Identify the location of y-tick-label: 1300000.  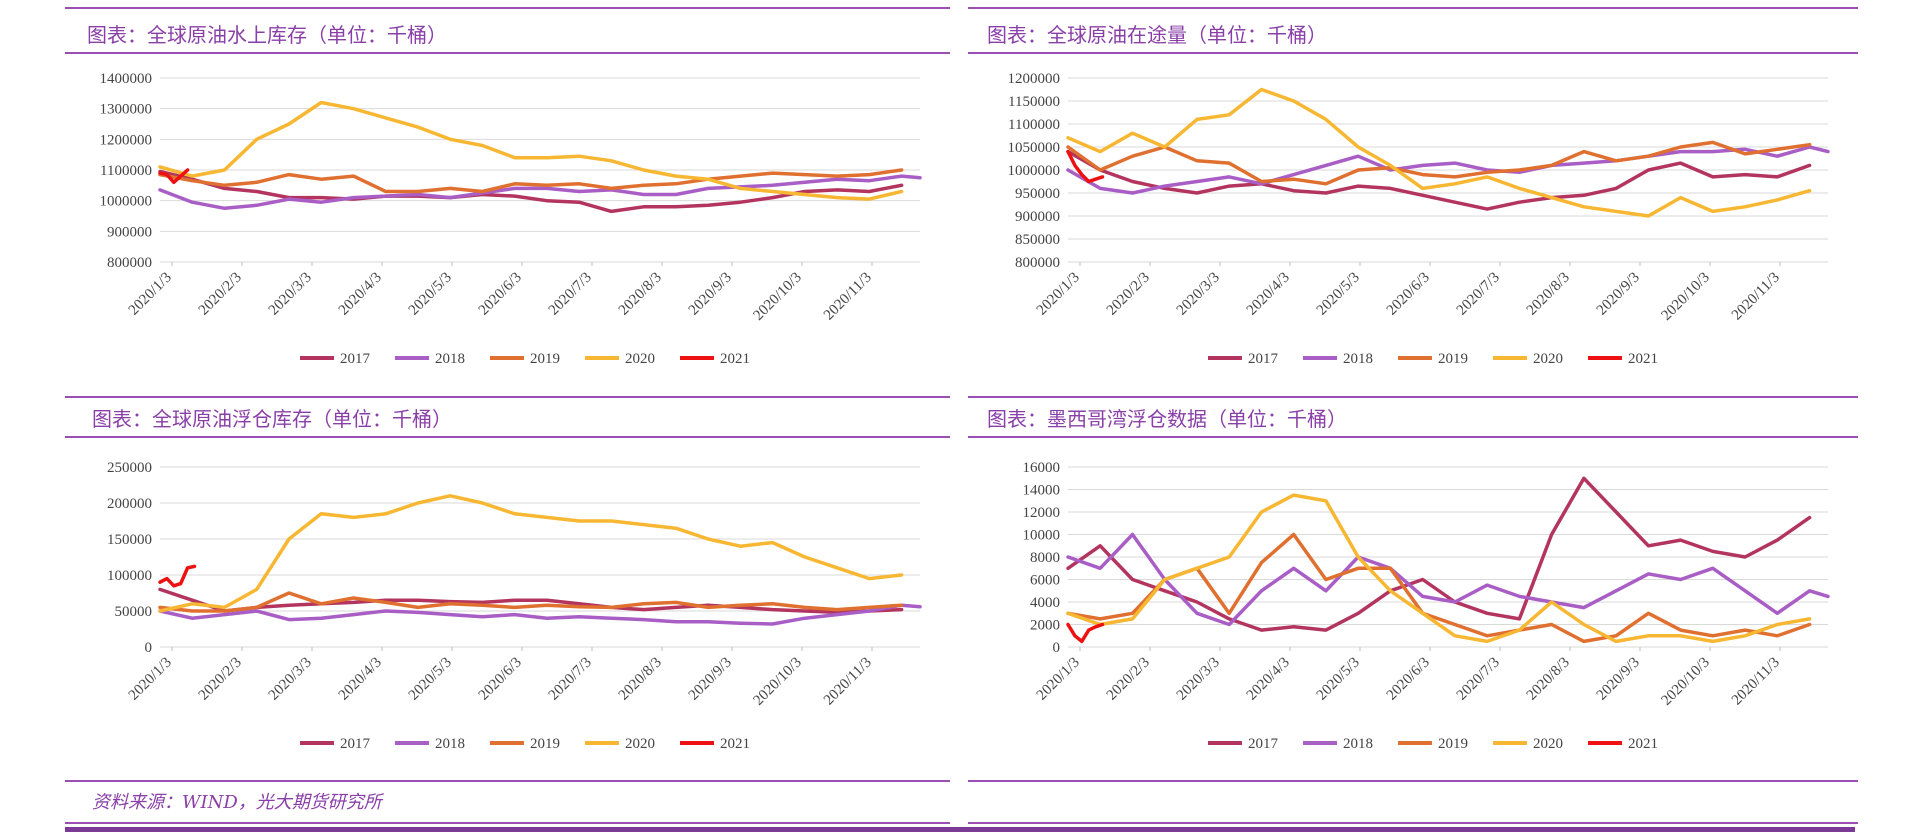
(126, 110).